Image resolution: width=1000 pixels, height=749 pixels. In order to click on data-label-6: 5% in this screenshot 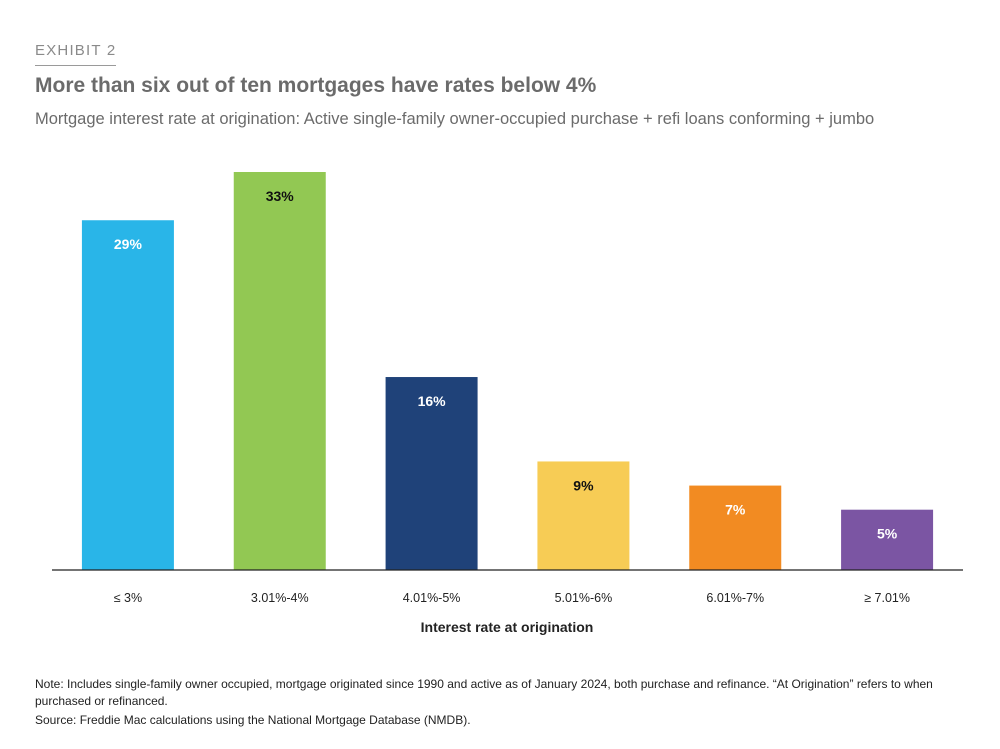, I will do `click(887, 534)`.